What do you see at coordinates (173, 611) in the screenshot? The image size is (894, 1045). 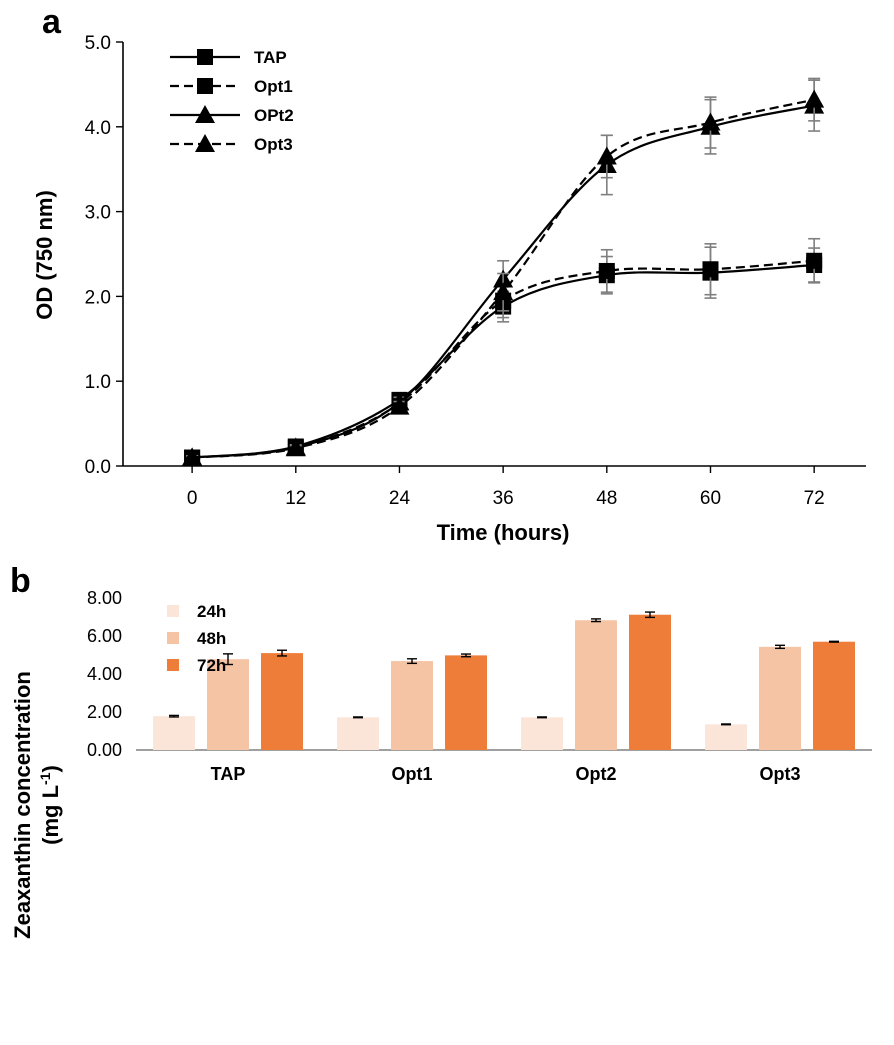 I see `legend-24h-swatch` at bounding box center [173, 611].